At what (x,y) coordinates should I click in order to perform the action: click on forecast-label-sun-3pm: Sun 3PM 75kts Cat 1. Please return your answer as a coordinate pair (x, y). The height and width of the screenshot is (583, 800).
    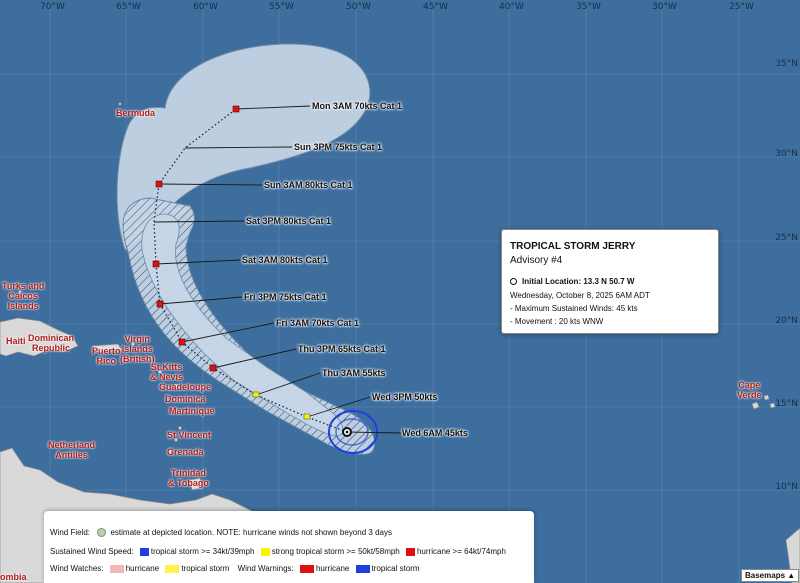
    Looking at the image, I should click on (338, 147).